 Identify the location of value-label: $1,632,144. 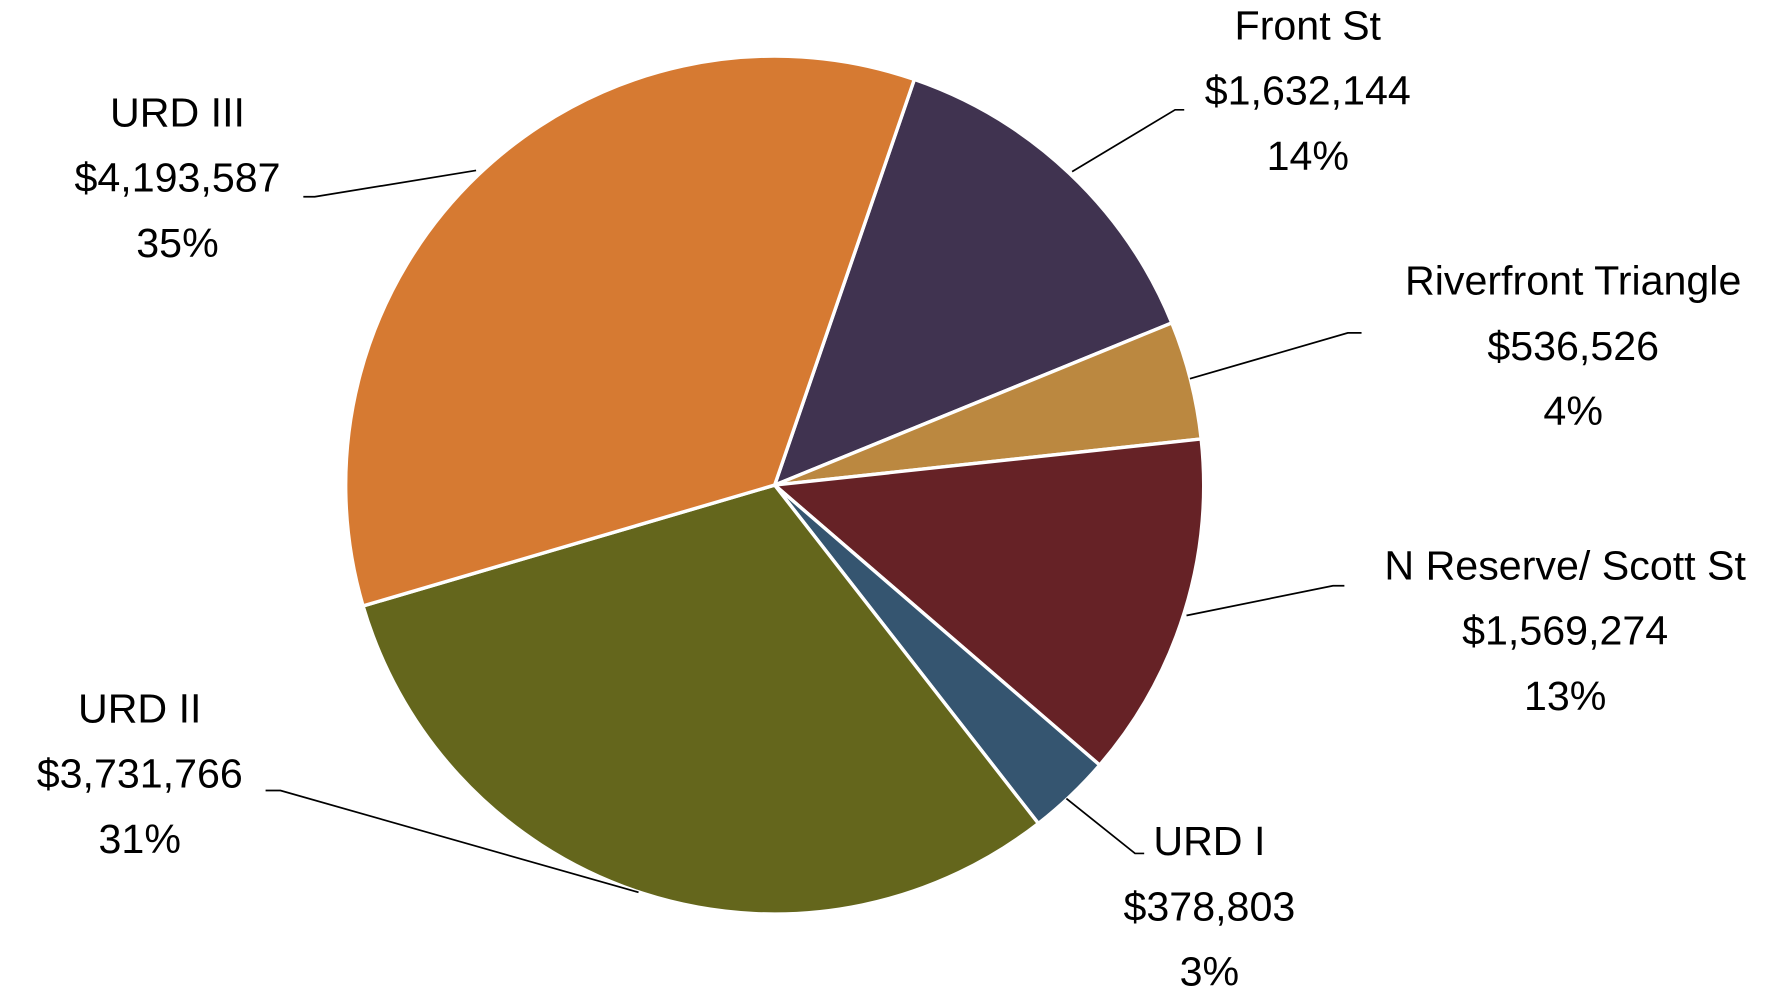
(1308, 91).